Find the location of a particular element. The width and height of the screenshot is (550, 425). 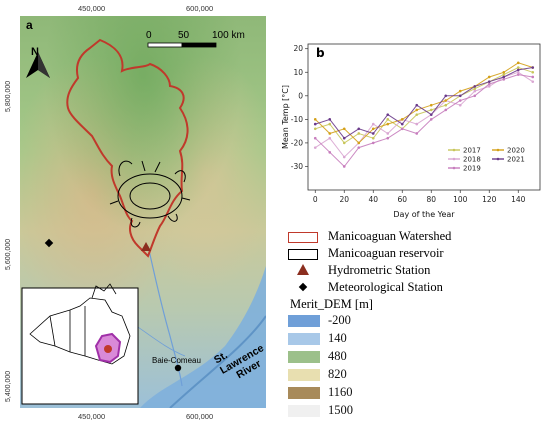

legend-reservoir-swatch is located at coordinates (303, 254).